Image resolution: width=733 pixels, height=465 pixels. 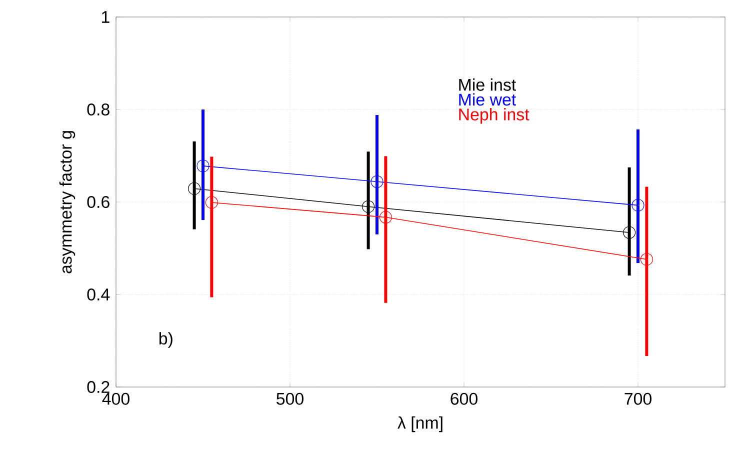 I want to click on y-tick-label: 0.8, so click(x=98, y=110).